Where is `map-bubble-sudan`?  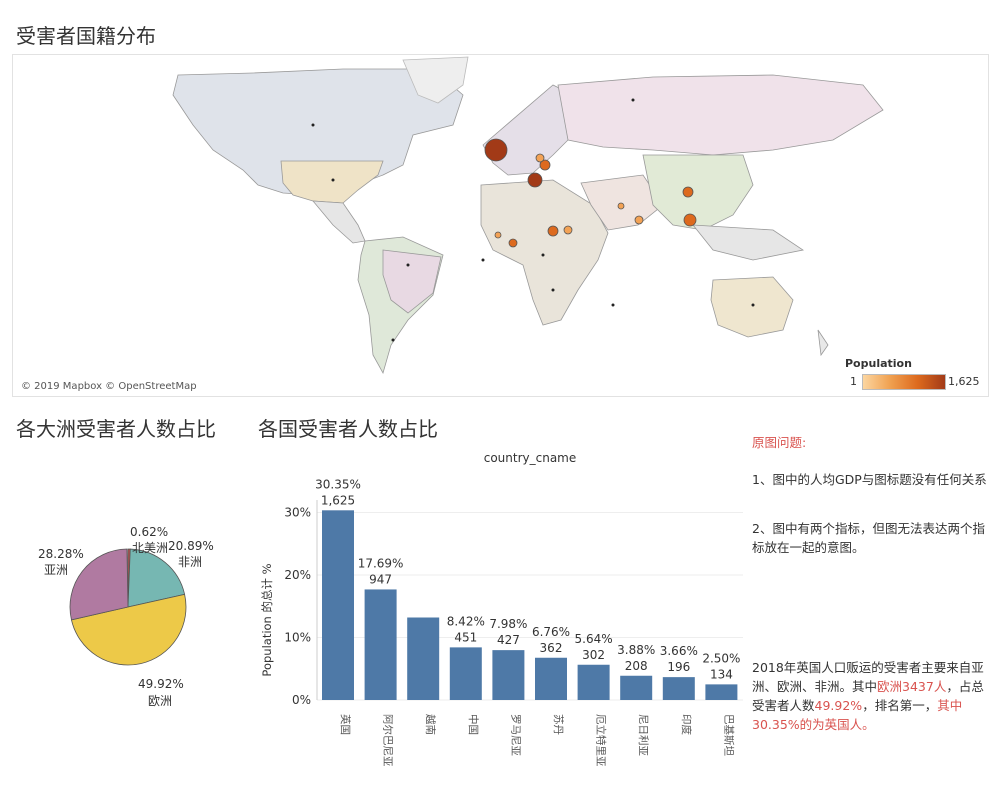
map-bubble-sudan is located at coordinates (553, 231).